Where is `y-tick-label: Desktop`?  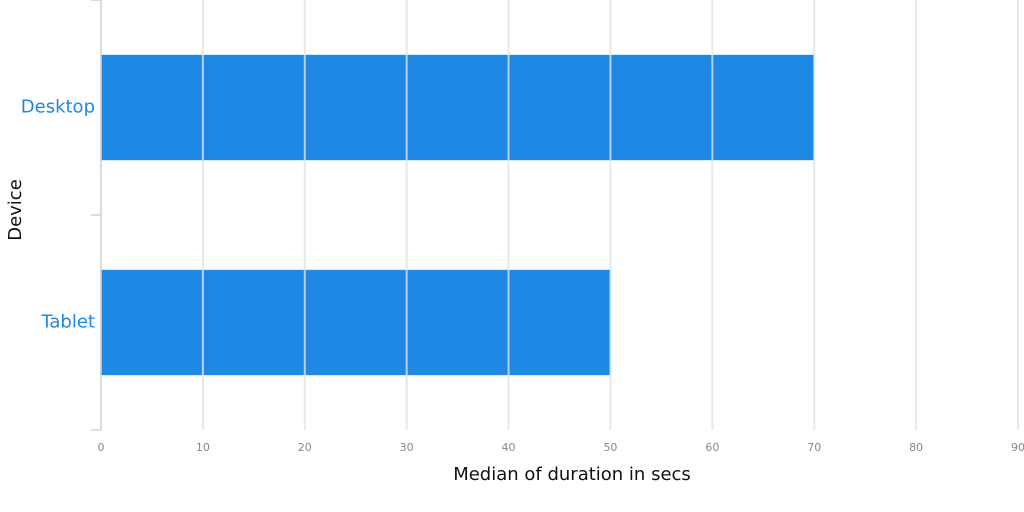
y-tick-label: Desktop is located at coordinates (58, 107).